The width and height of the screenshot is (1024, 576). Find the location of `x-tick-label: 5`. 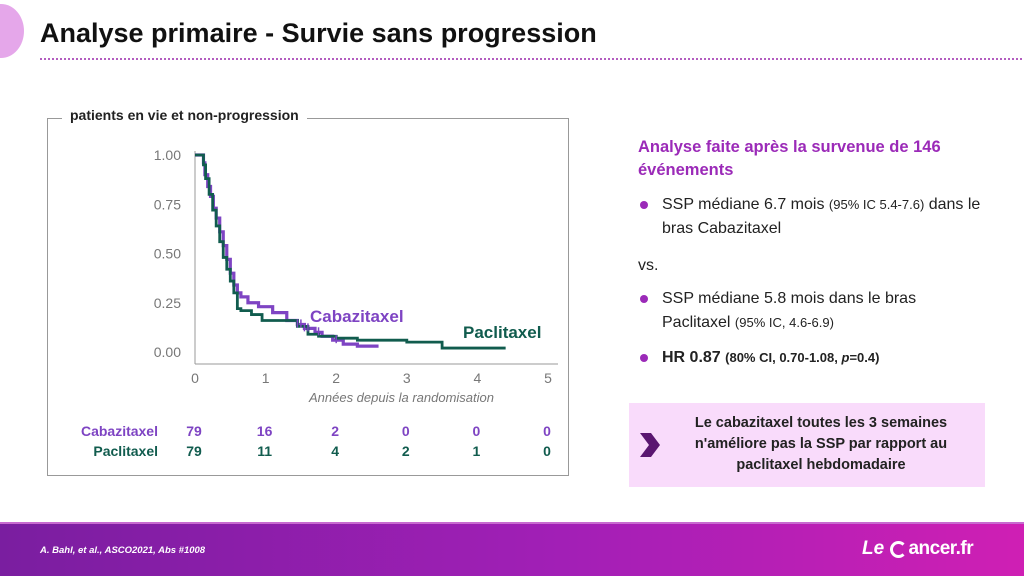

x-tick-label: 5 is located at coordinates (548, 378).